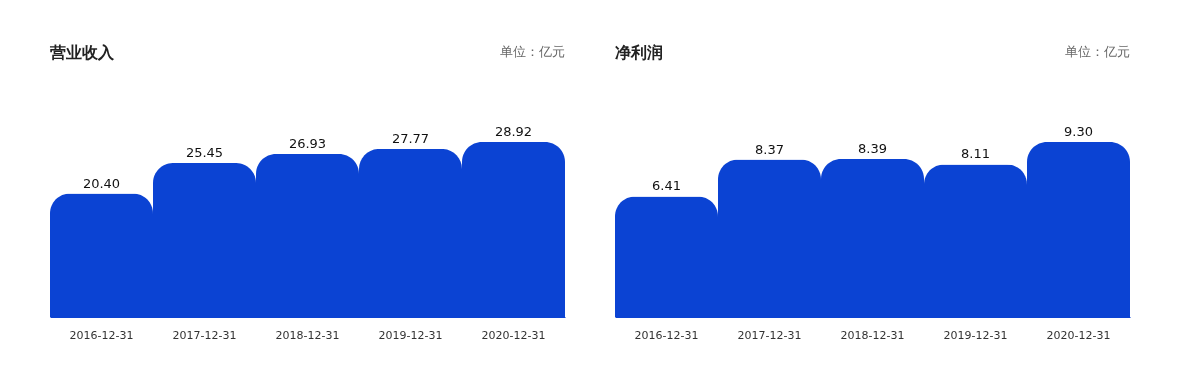 Image resolution: width=1197 pixels, height=392 pixels. Describe the element at coordinates (307, 144) in the screenshot. I see `data-label: 26.93` at that location.